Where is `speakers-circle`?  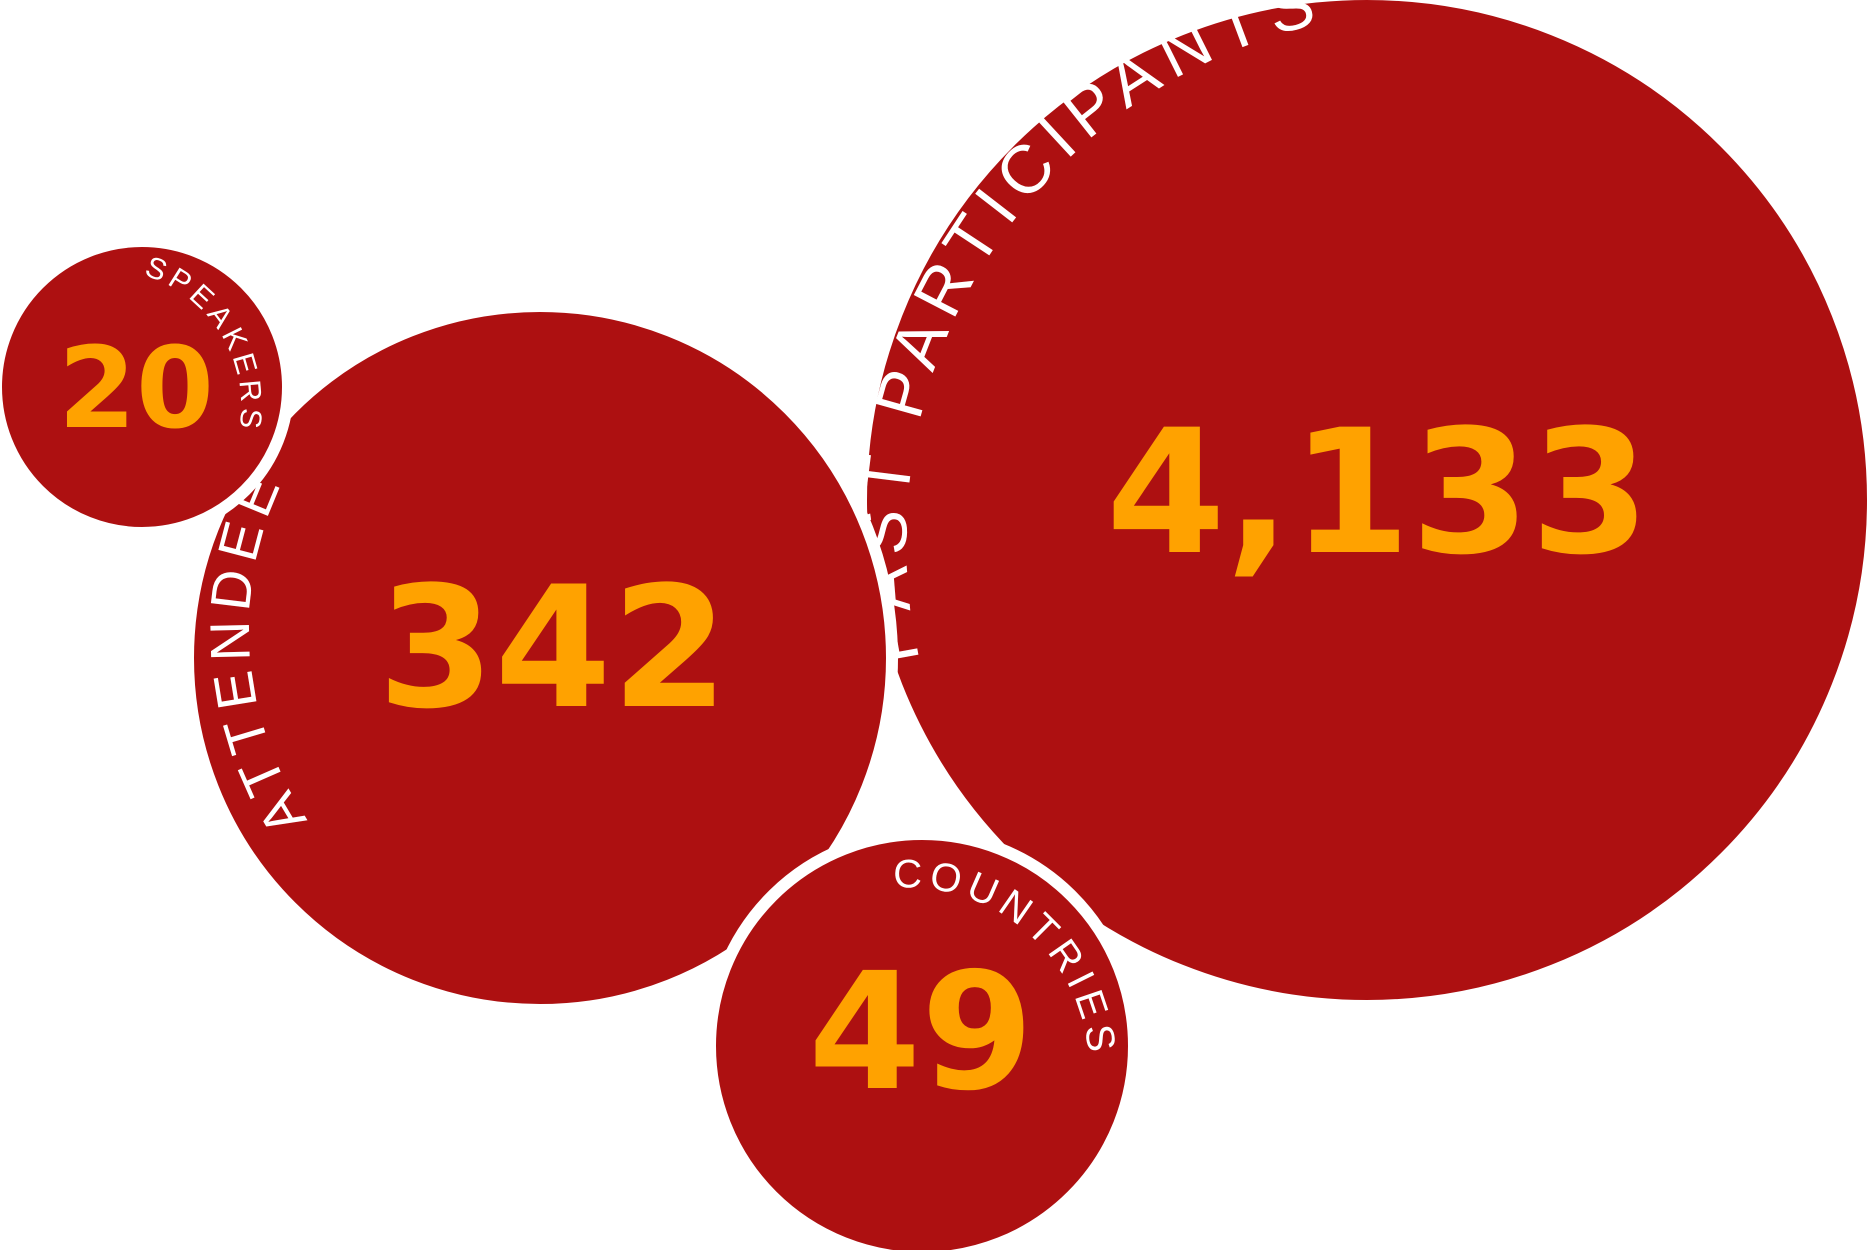 speakers-circle is located at coordinates (147, 387).